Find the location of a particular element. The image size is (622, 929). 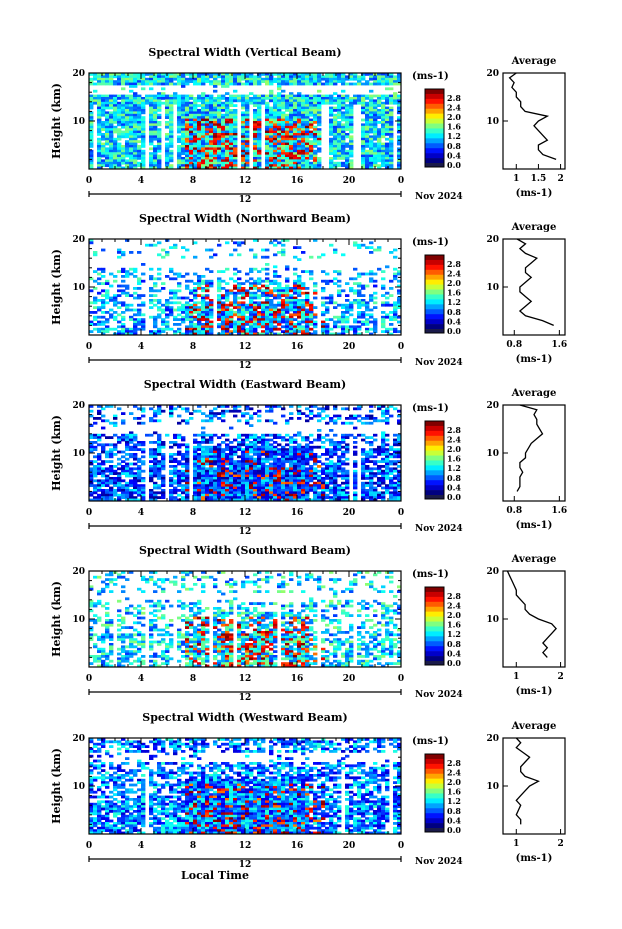

x-tick-label: 0 is located at coordinates (89, 181).